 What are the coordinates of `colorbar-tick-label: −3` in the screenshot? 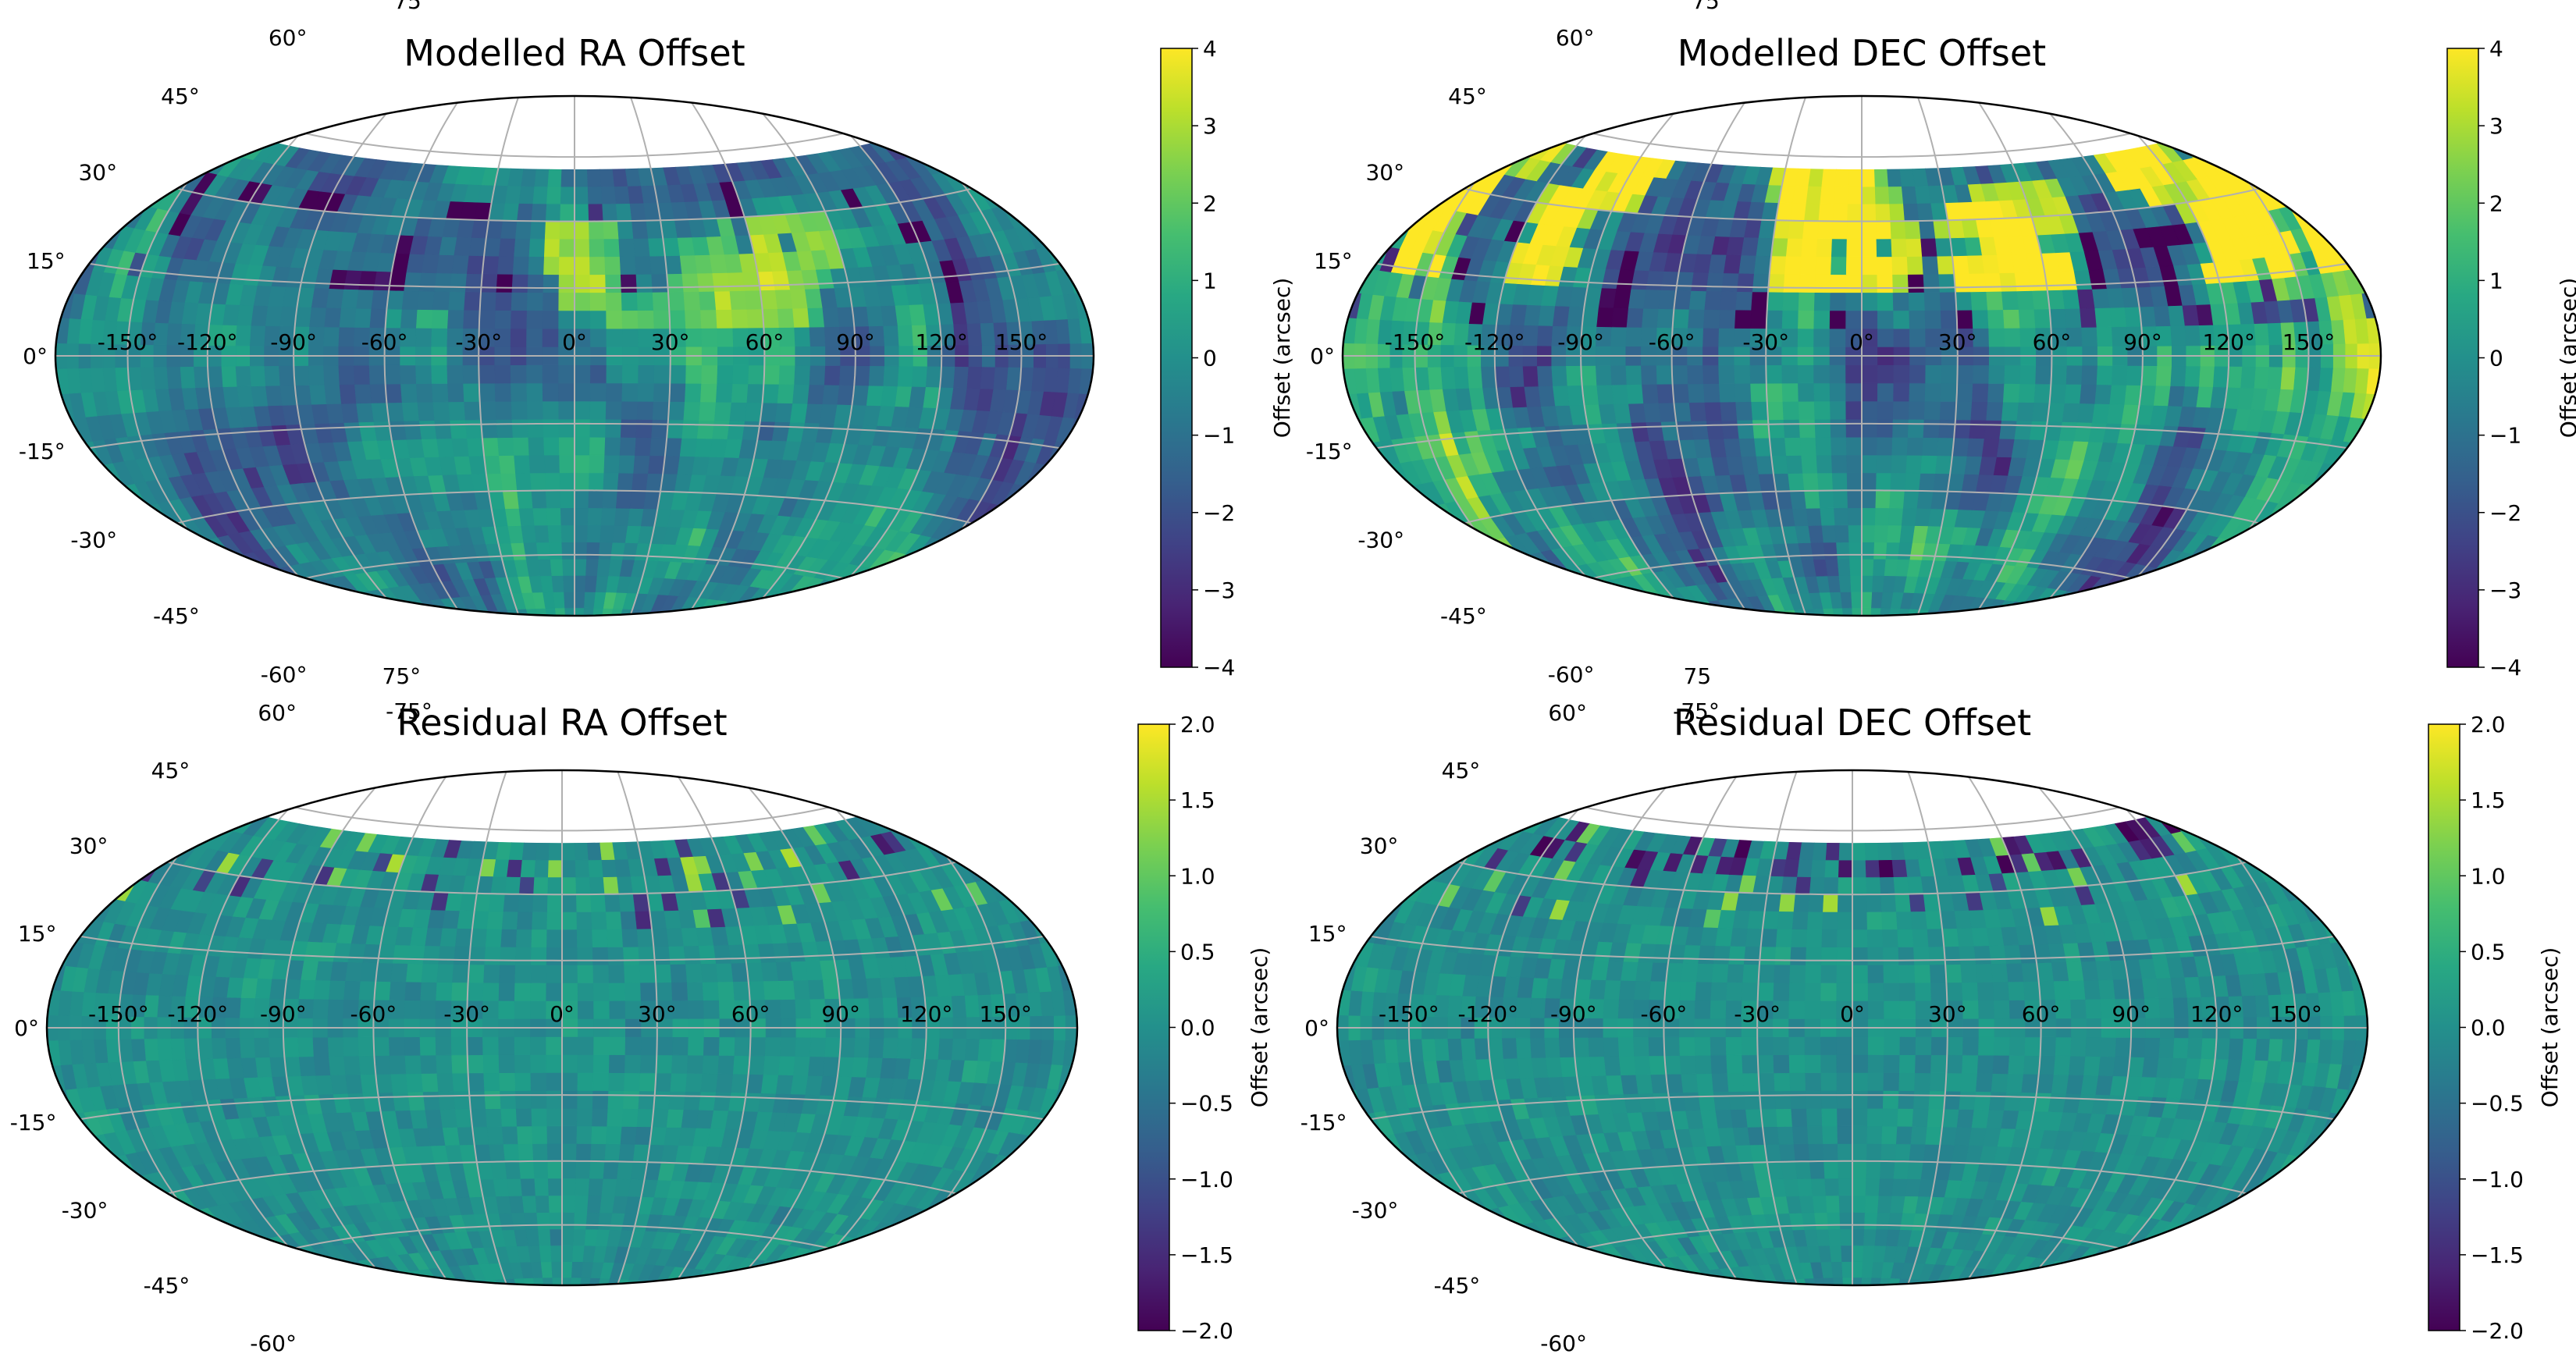 It's located at (1219, 590).